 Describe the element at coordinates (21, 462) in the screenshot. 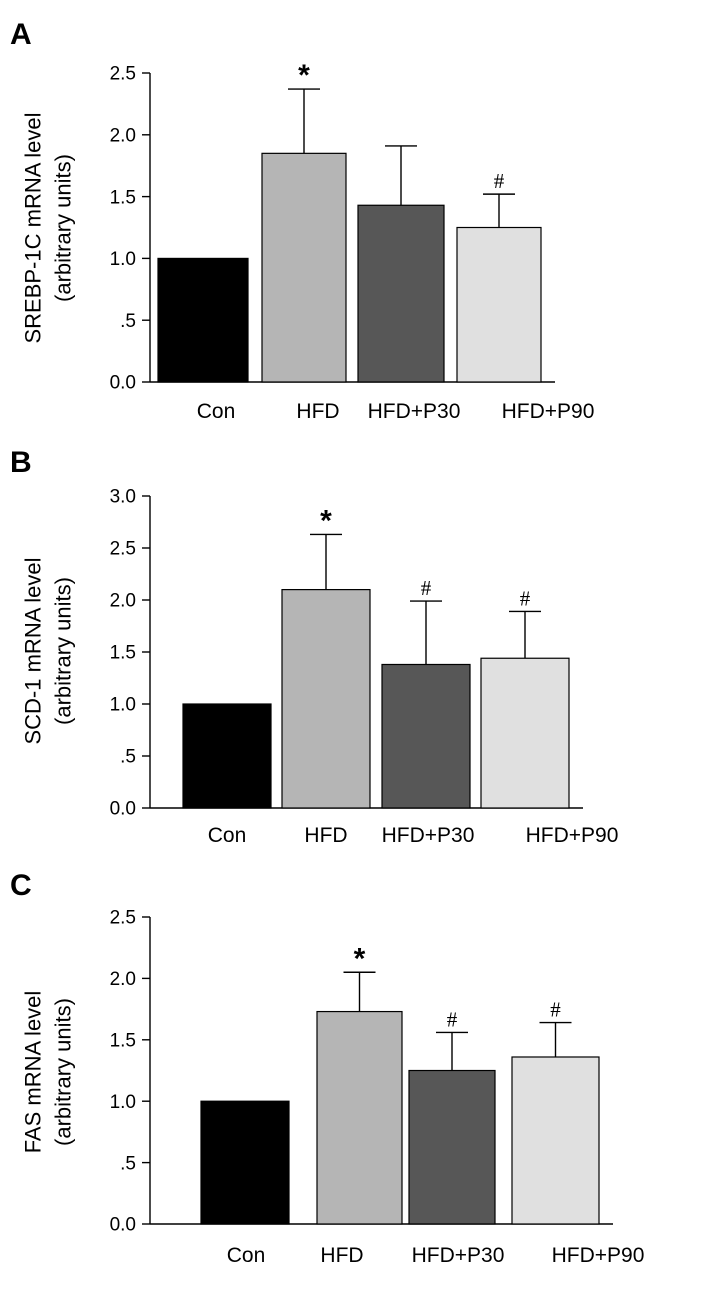

I see `panel-letter: B` at that location.